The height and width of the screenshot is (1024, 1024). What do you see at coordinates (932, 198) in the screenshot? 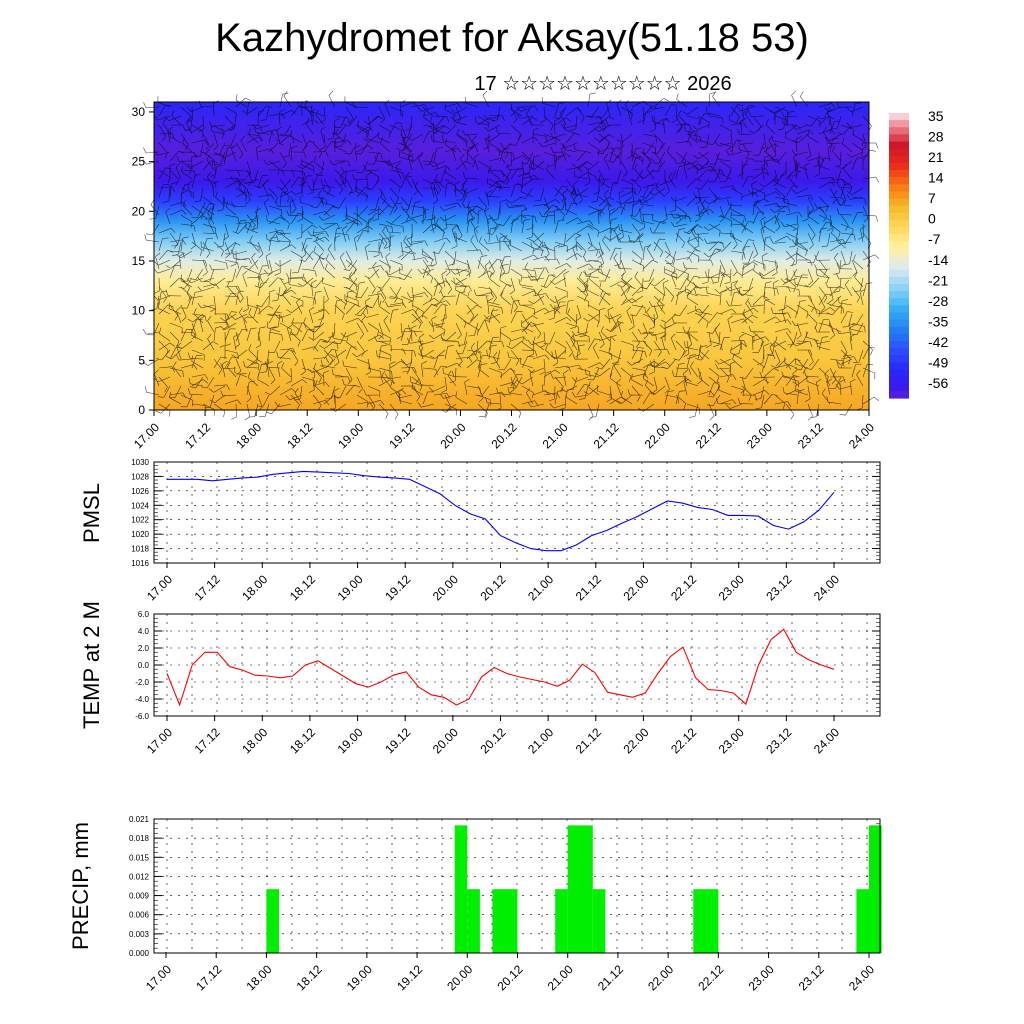
I see `colorbar-label: 7` at bounding box center [932, 198].